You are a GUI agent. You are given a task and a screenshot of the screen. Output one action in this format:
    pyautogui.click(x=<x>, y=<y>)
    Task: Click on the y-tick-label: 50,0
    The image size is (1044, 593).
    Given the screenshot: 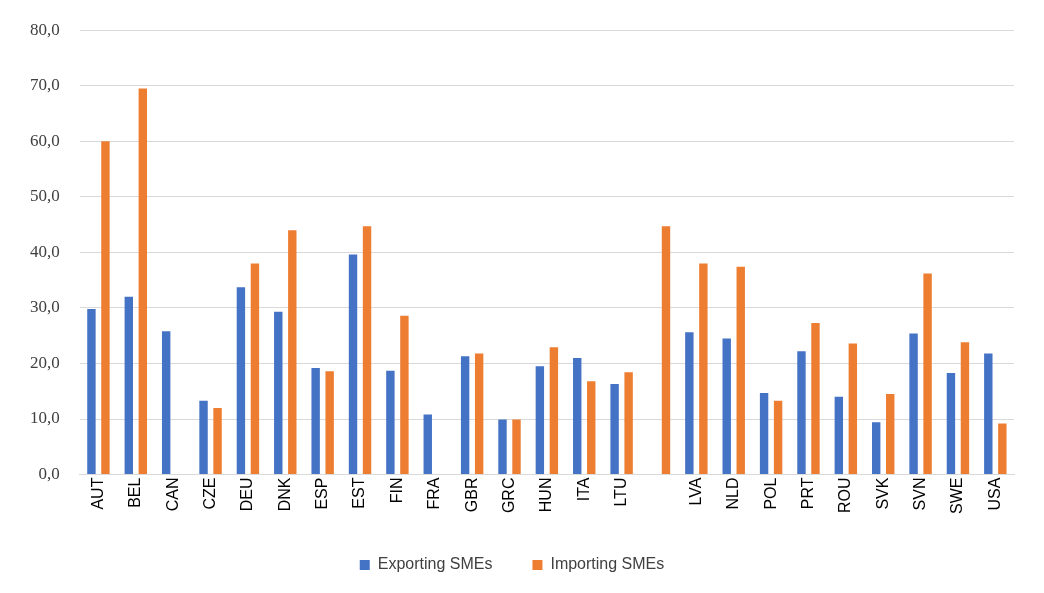 What is the action you would take?
    pyautogui.click(x=45, y=196)
    